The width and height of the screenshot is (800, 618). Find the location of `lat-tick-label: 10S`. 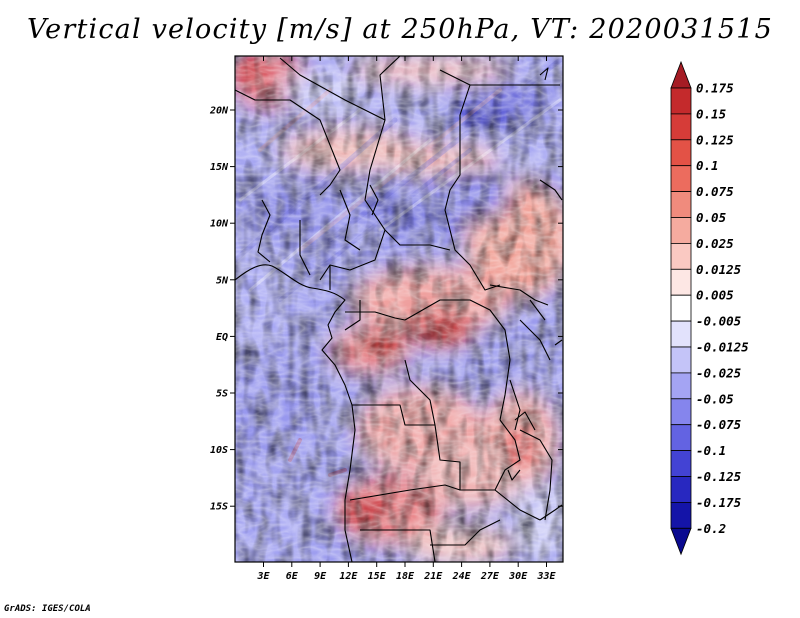

lat-tick-label: 10S is located at coordinates (219, 450).